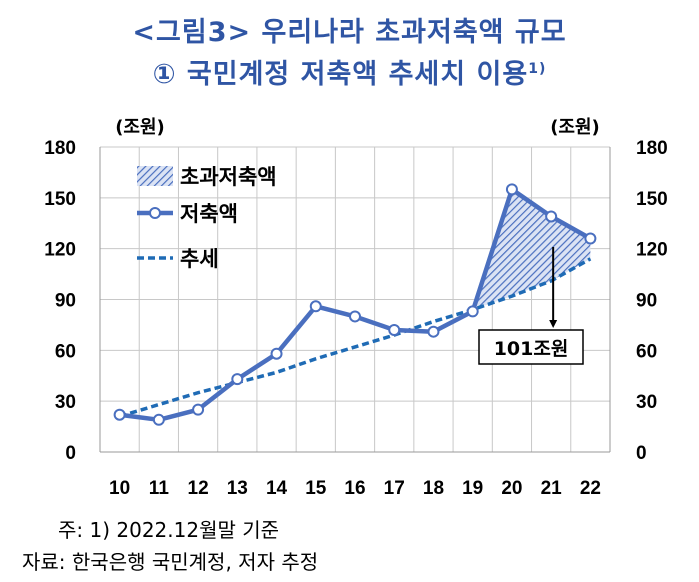 The height and width of the screenshot is (582, 699). I want to click on legend-label-savings: 저축액, so click(209, 214).